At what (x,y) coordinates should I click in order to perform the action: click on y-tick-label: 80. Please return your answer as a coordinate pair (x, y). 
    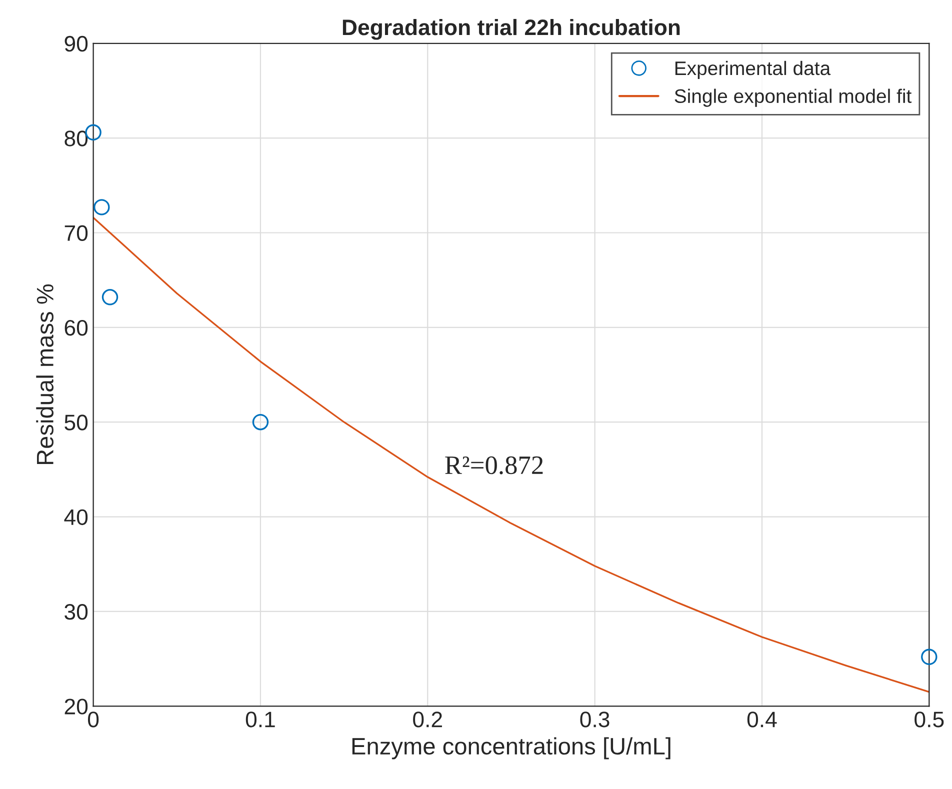
    Looking at the image, I should click on (76, 138).